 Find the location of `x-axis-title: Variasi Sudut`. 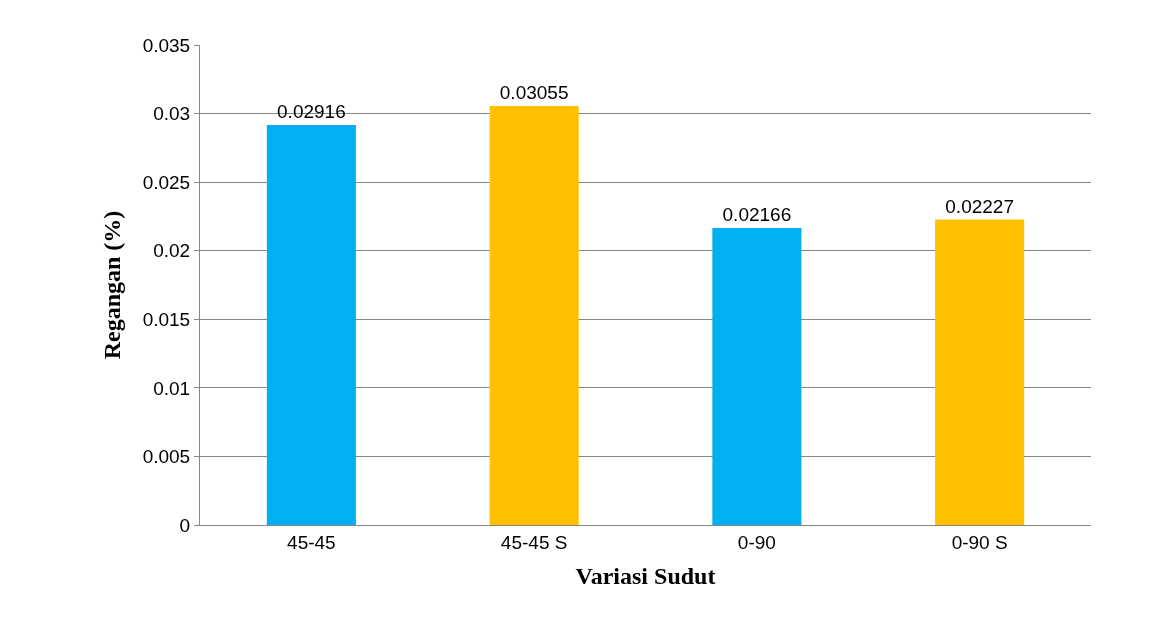

x-axis-title: Variasi Sudut is located at coordinates (645, 576).